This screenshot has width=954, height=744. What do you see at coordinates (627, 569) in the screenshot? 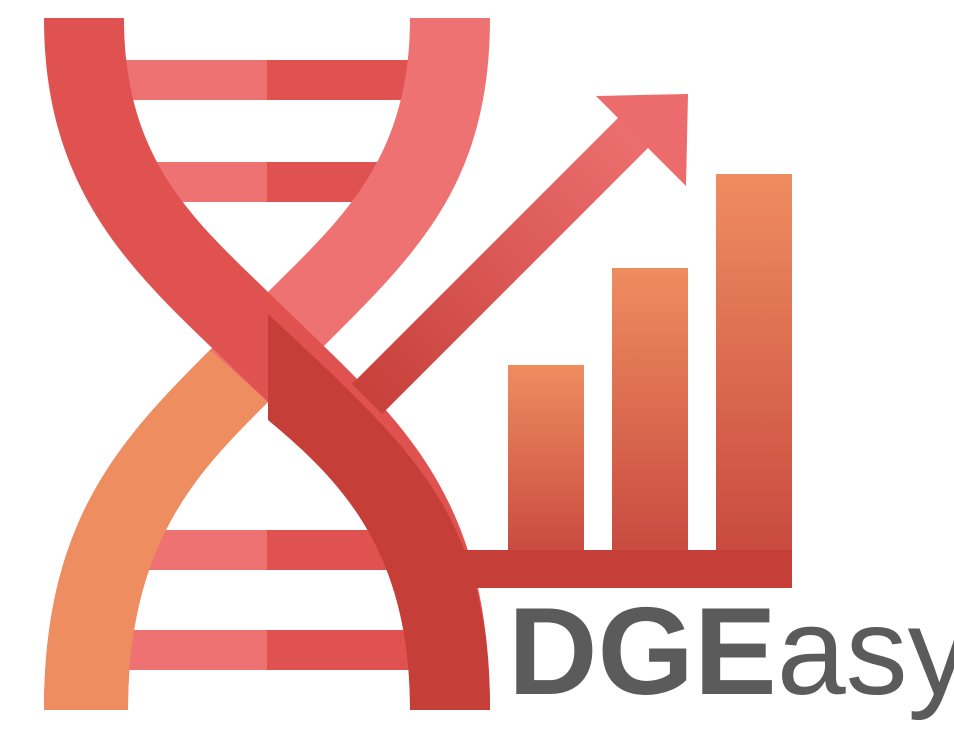
I see `chart-baseline` at bounding box center [627, 569].